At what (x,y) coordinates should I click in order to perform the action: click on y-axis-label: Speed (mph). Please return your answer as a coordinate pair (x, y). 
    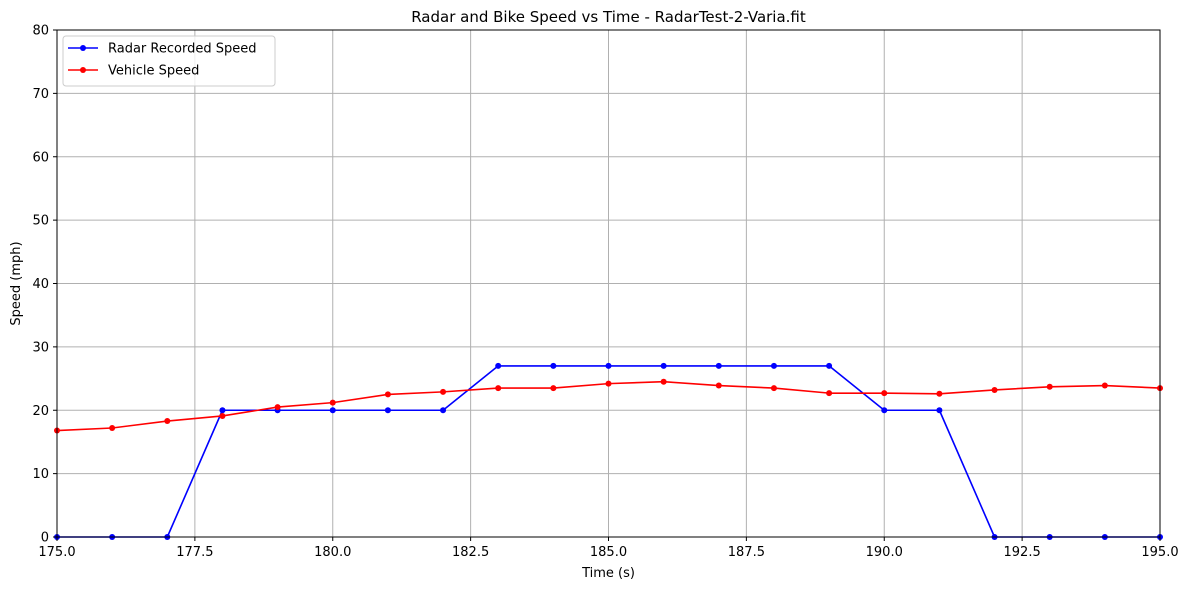
    Looking at the image, I should click on (16, 283).